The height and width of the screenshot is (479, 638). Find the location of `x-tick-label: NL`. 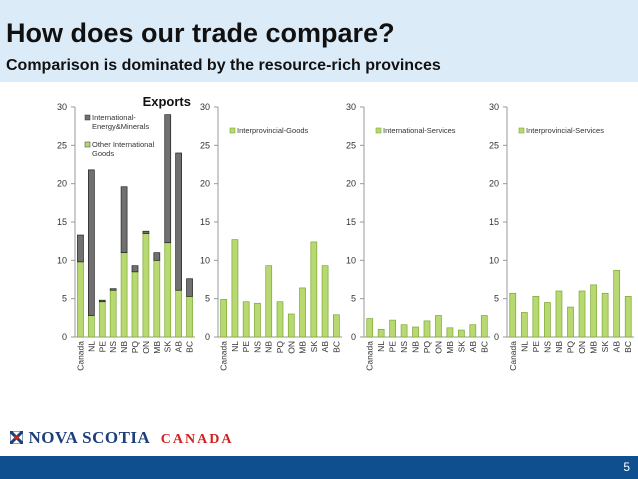

x-tick-label: NL is located at coordinates (91, 346).